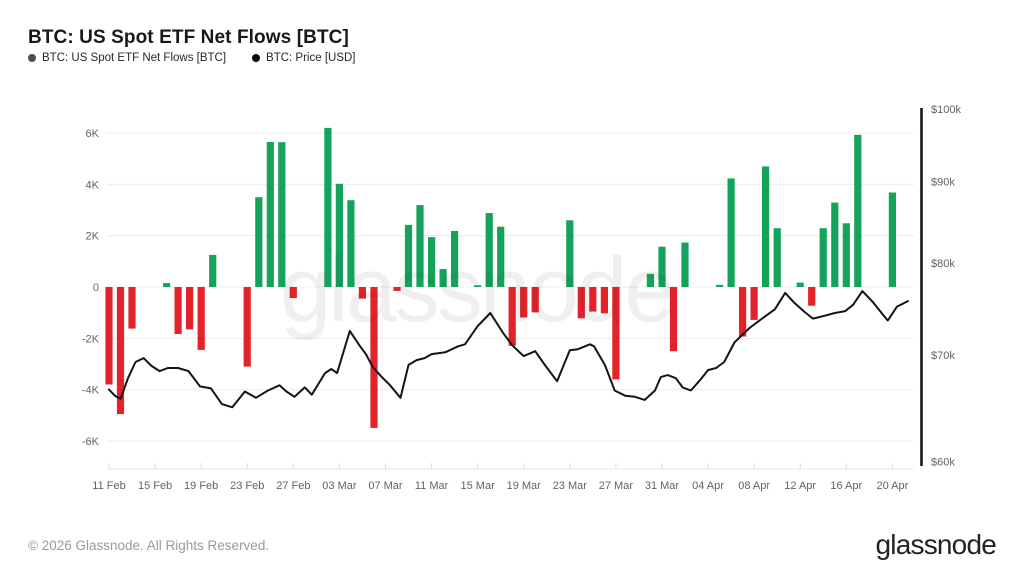 The image size is (1024, 576). Describe the element at coordinates (93, 237) in the screenshot. I see `y-left-tick-label: 2K` at that location.